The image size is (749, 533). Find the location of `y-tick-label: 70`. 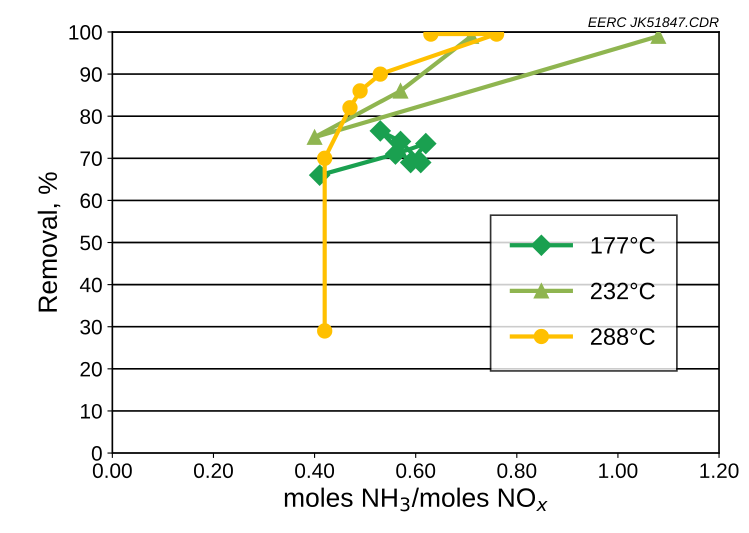

y-tick-label: 70 is located at coordinates (91, 158).